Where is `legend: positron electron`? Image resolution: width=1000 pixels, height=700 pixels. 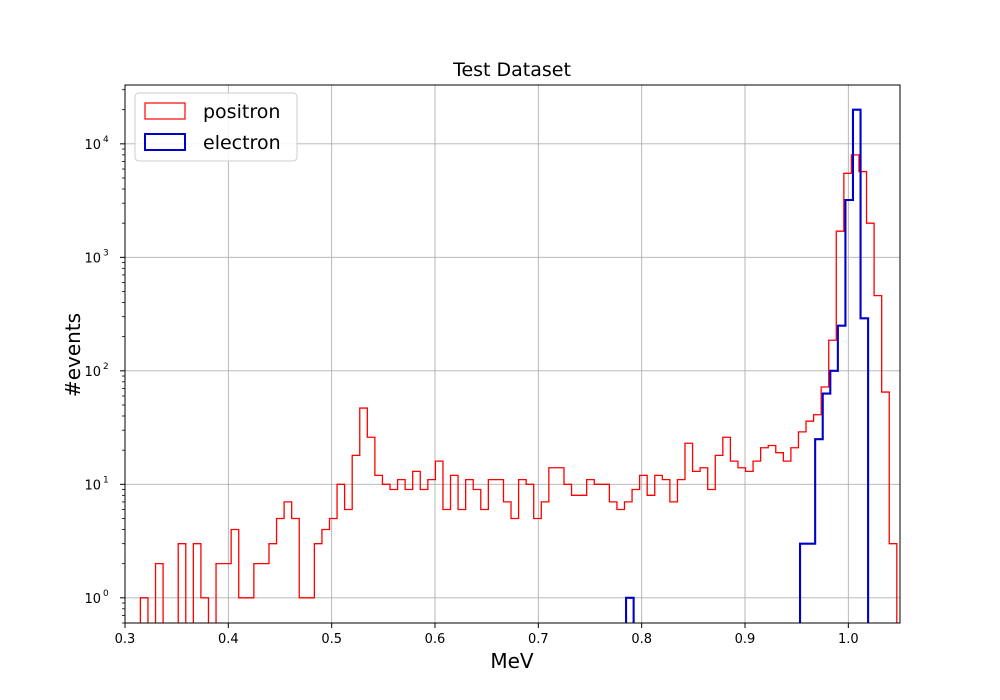
legend: positron electron is located at coordinates (216, 127).